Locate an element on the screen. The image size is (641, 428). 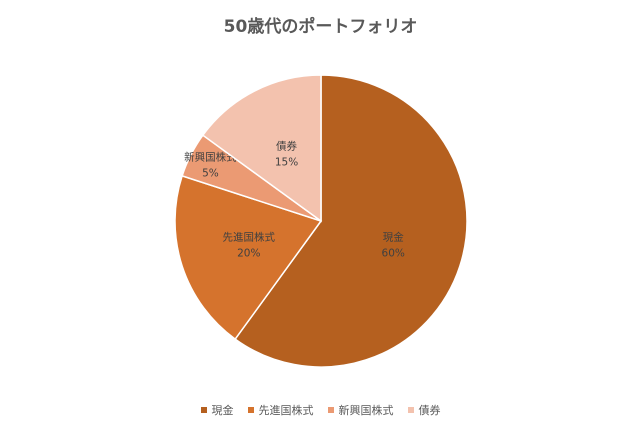
chart-legend: 現金 先進国株式 新興国株式 債券 is located at coordinates (320, 410).